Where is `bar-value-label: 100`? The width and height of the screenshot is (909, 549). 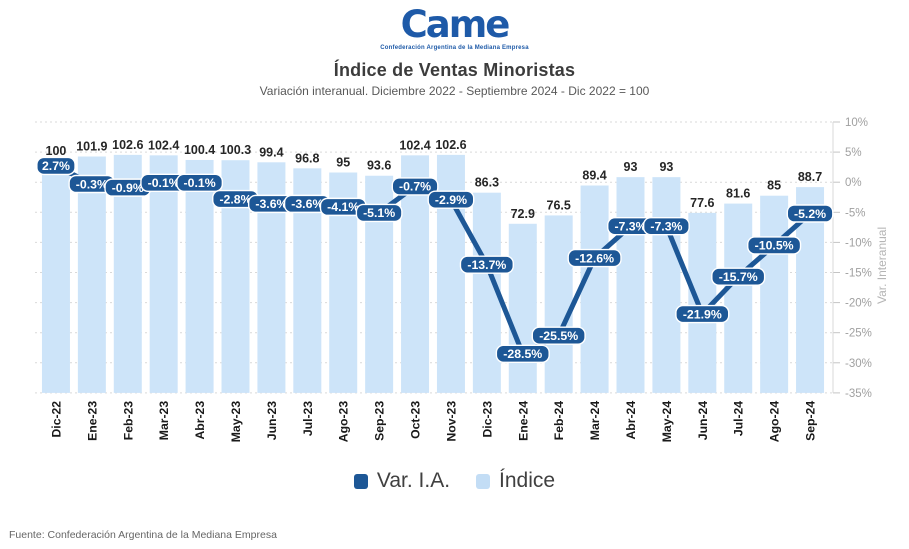 bar-value-label: 100 is located at coordinates (56, 151).